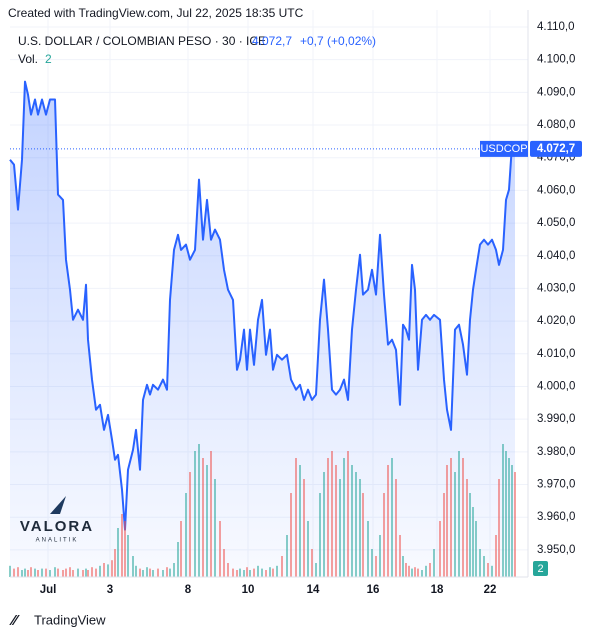 The width and height of the screenshot is (598, 639). What do you see at coordinates (313, 590) in the screenshot?
I see `x-tick-label: 14` at bounding box center [313, 590].